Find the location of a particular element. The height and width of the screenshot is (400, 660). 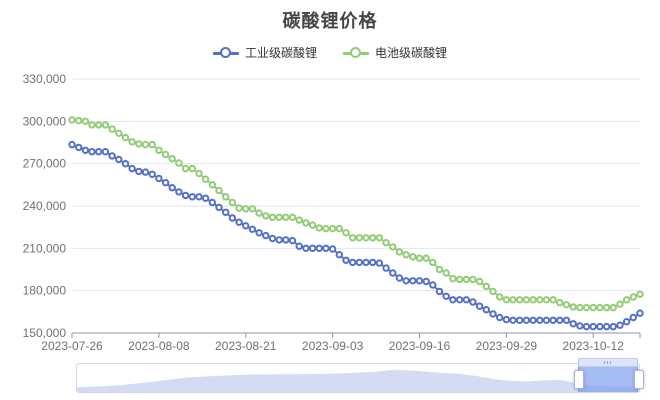

datazoom-slider-track is located at coordinates (360, 375).